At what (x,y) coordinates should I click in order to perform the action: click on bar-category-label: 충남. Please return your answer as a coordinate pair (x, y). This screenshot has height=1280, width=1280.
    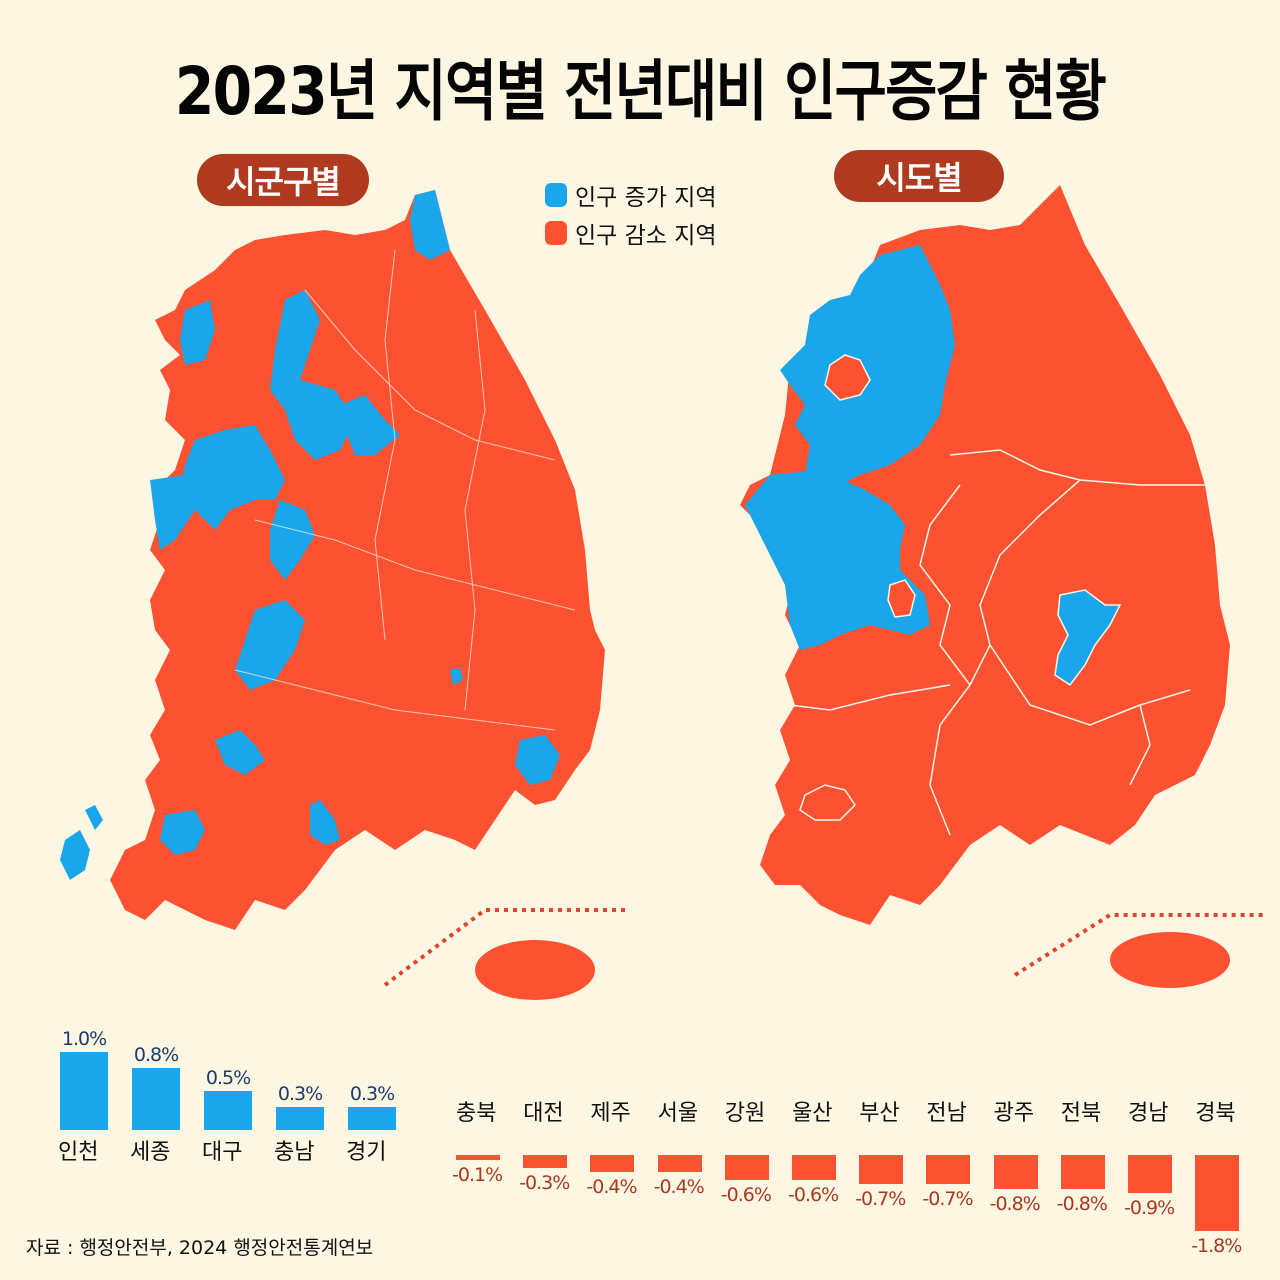
    Looking at the image, I should click on (294, 1152).